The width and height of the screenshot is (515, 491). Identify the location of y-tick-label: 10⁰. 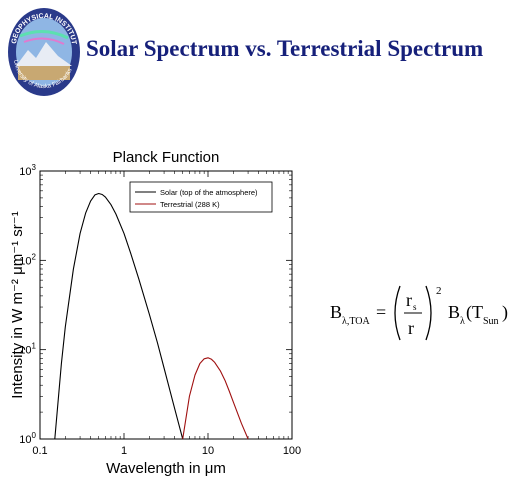
(27, 438).